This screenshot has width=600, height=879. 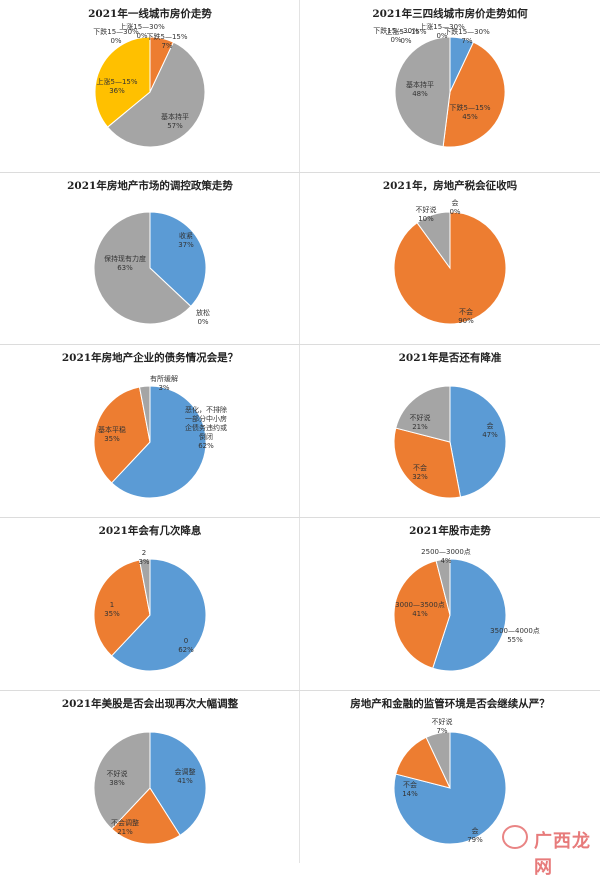 I want to click on chart-cell: 2021年会有几次降息 0 62% 1 35% 2 3%, so click(x=150, y=603).